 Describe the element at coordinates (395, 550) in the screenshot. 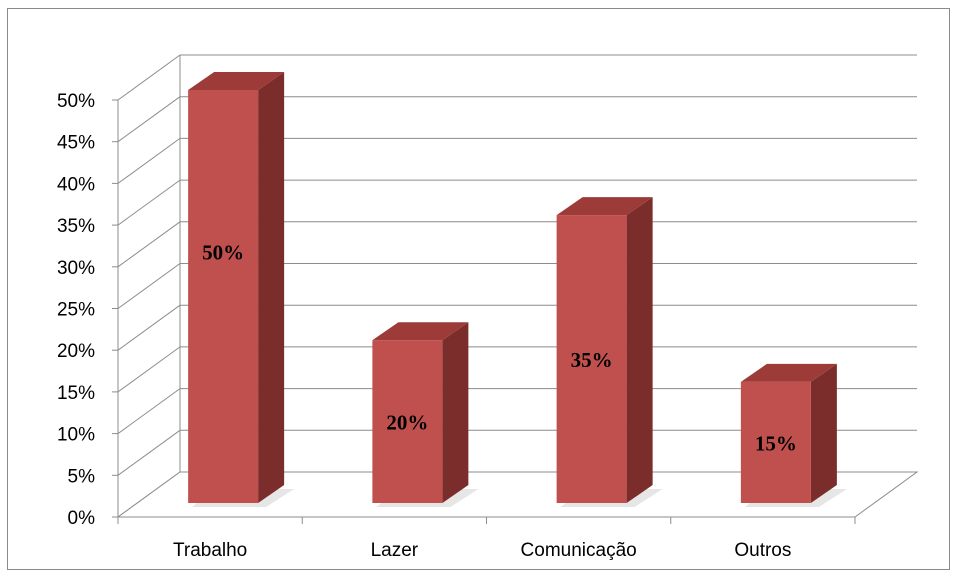

I see `x-category-label: Lazer` at that location.